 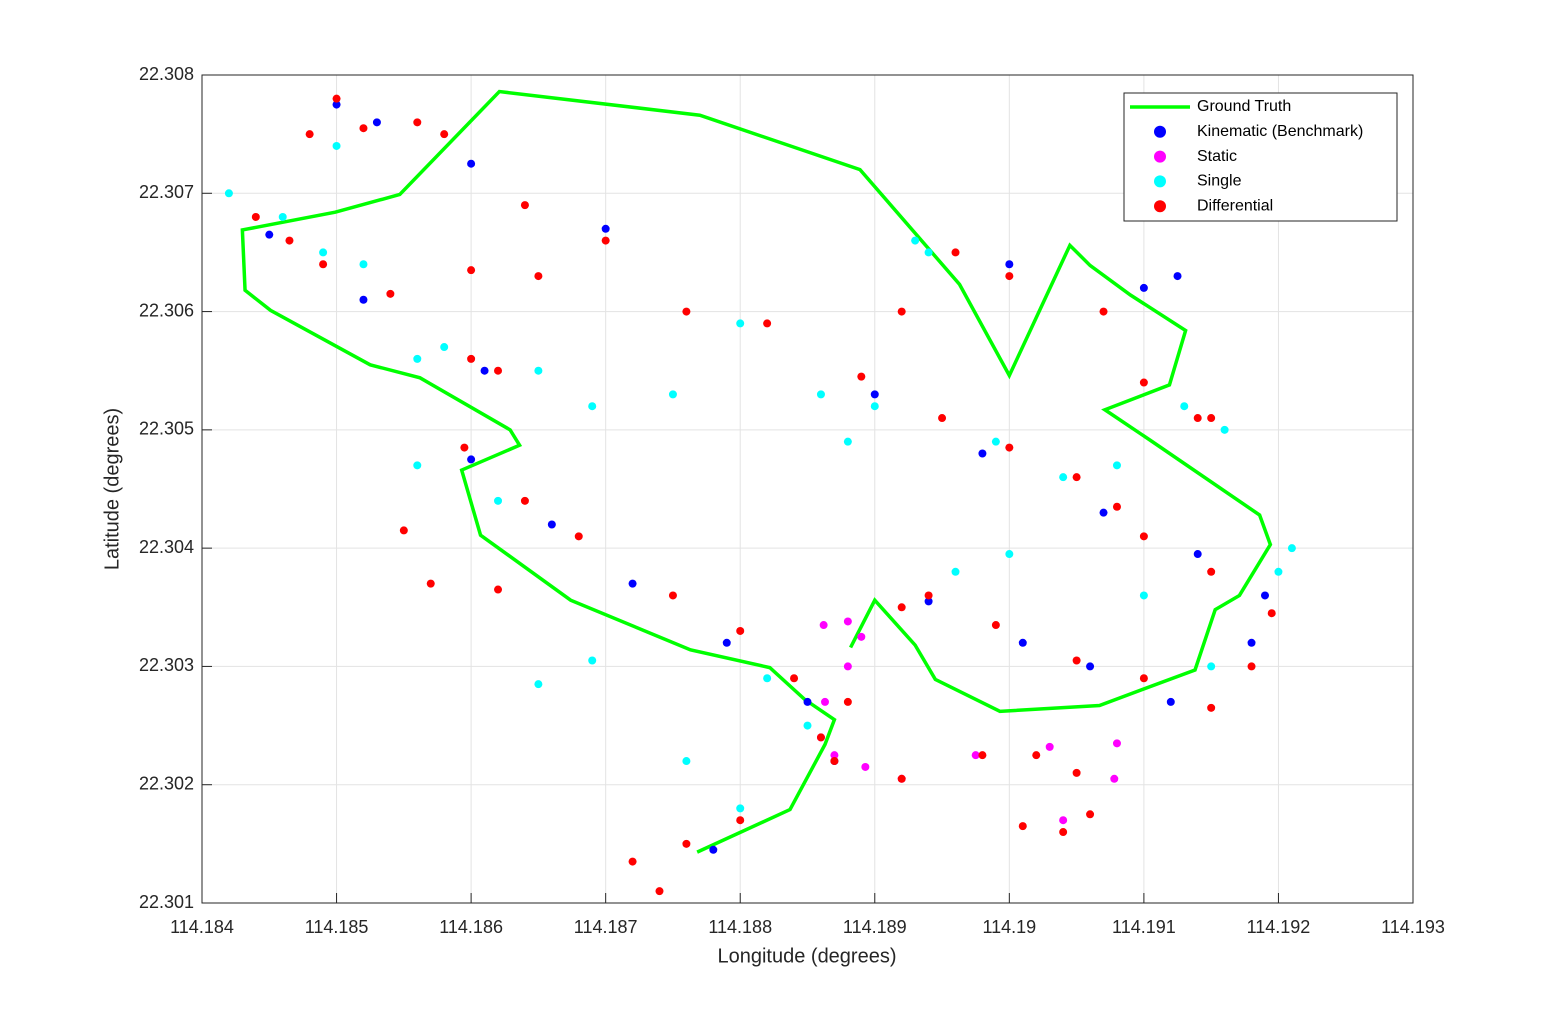 What do you see at coordinates (1280, 131) in the screenshot?
I see `legend-label: Kinematic (Benchmark)` at bounding box center [1280, 131].